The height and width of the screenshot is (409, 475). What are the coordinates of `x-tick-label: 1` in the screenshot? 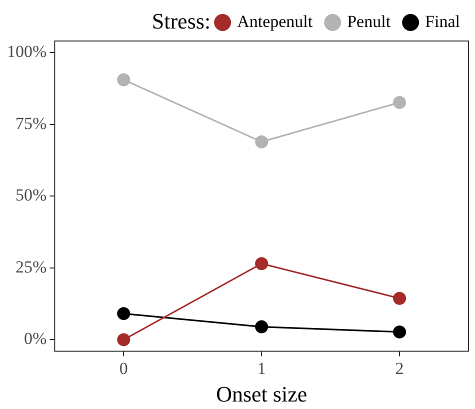 It's located at (261, 368).